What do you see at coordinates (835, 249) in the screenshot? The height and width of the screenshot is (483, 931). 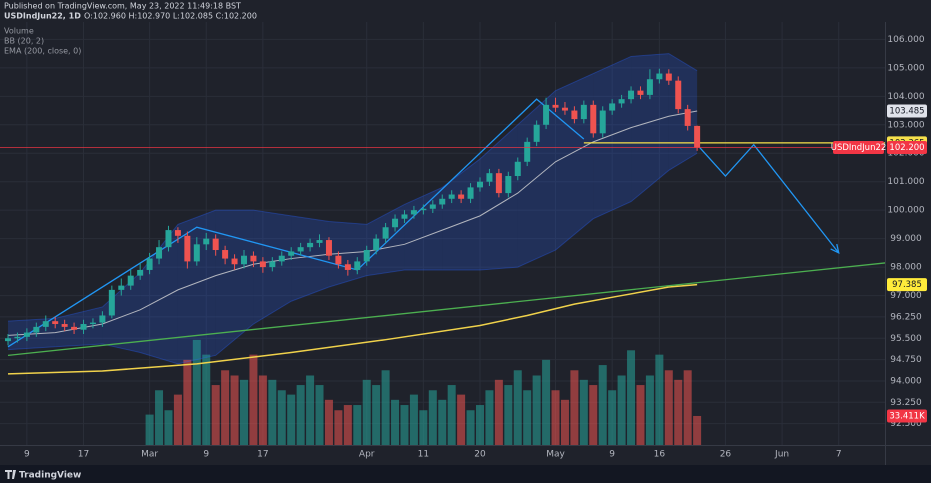 I see `arrow-head` at bounding box center [835, 249].